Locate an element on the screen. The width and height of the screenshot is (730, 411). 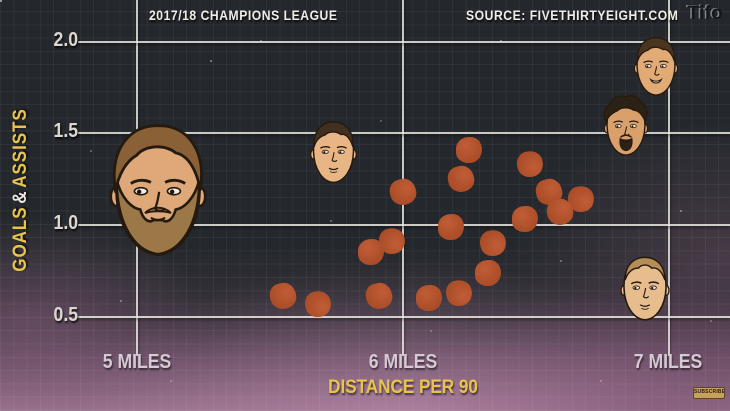
tifo-logo: Tifo is located at coordinates (705, 13).